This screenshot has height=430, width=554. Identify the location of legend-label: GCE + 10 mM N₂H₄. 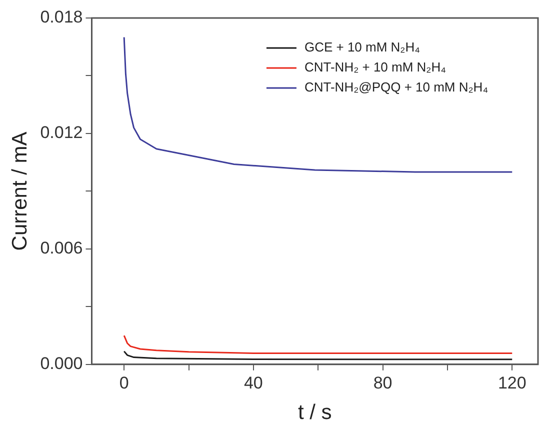
(362, 47).